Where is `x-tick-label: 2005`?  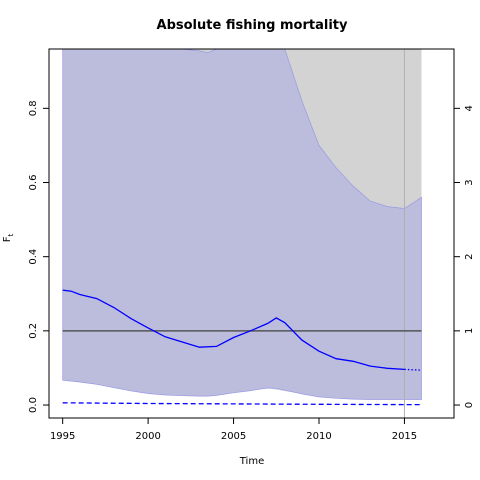 x-tick-label: 2005 is located at coordinates (233, 436).